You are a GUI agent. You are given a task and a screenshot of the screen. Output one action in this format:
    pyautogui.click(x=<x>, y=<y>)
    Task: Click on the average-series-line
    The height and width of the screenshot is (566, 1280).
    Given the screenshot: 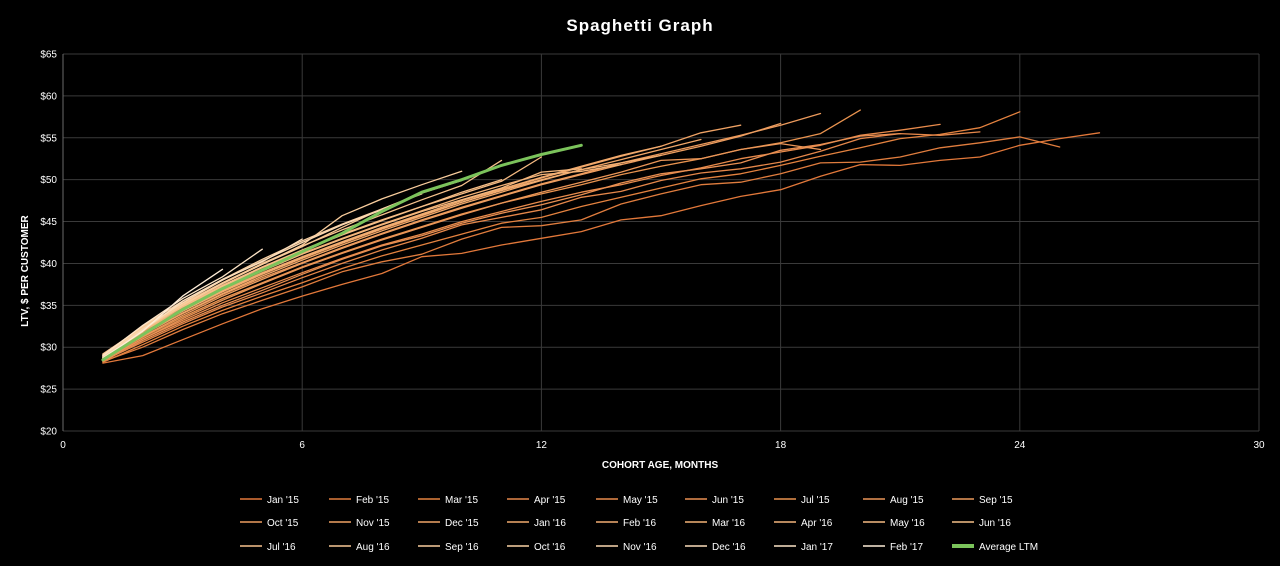 What is the action you would take?
    pyautogui.click(x=342, y=252)
    